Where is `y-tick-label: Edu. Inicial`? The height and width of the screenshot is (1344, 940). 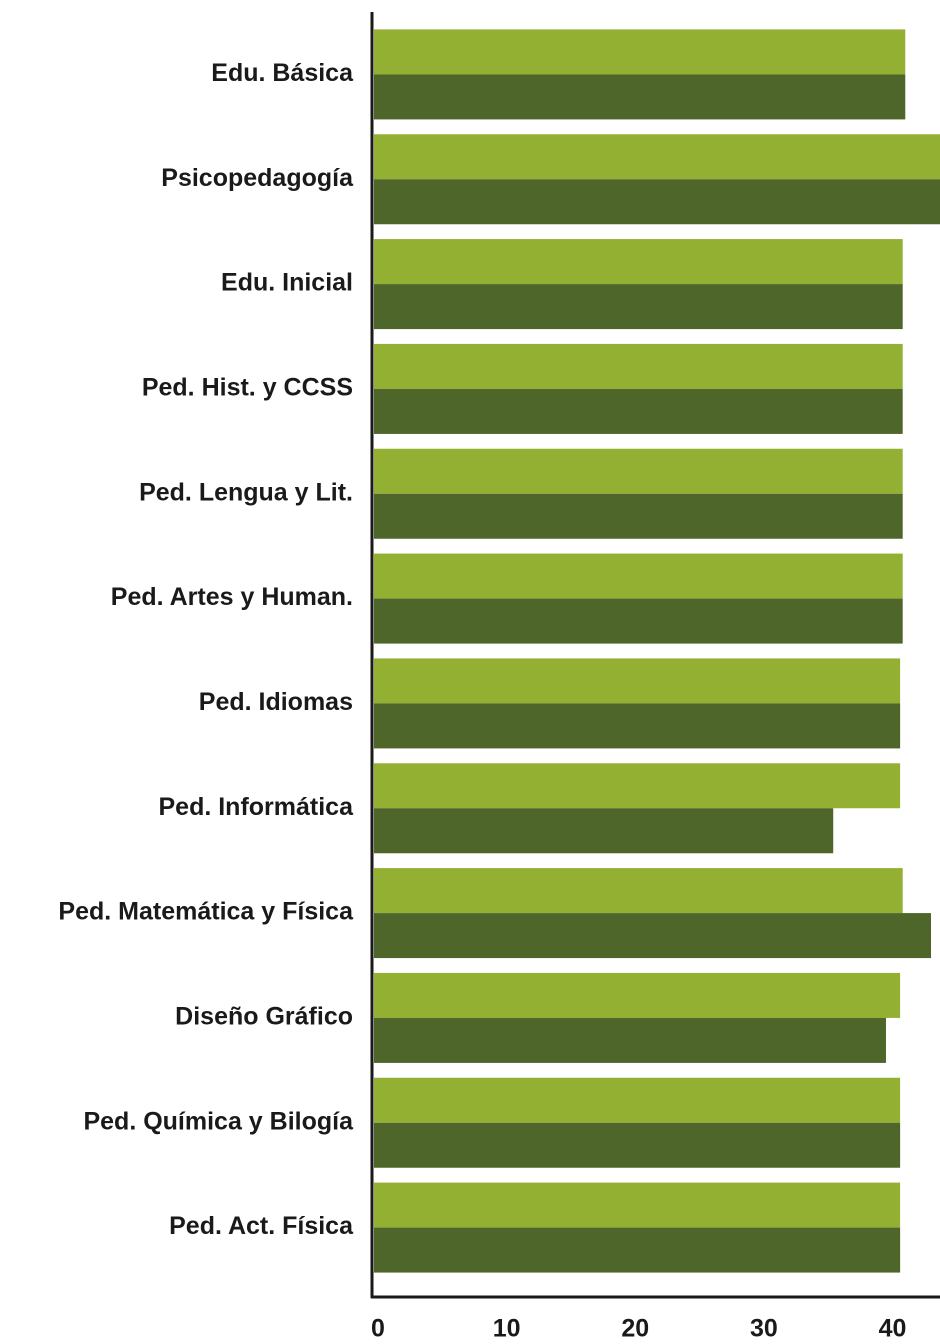
y-tick-label: Edu. Inicial is located at coordinates (287, 283).